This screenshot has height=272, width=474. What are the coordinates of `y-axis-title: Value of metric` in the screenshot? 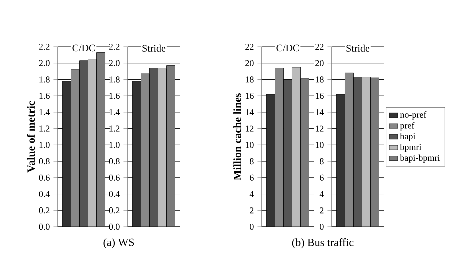 It's located at (31, 137).